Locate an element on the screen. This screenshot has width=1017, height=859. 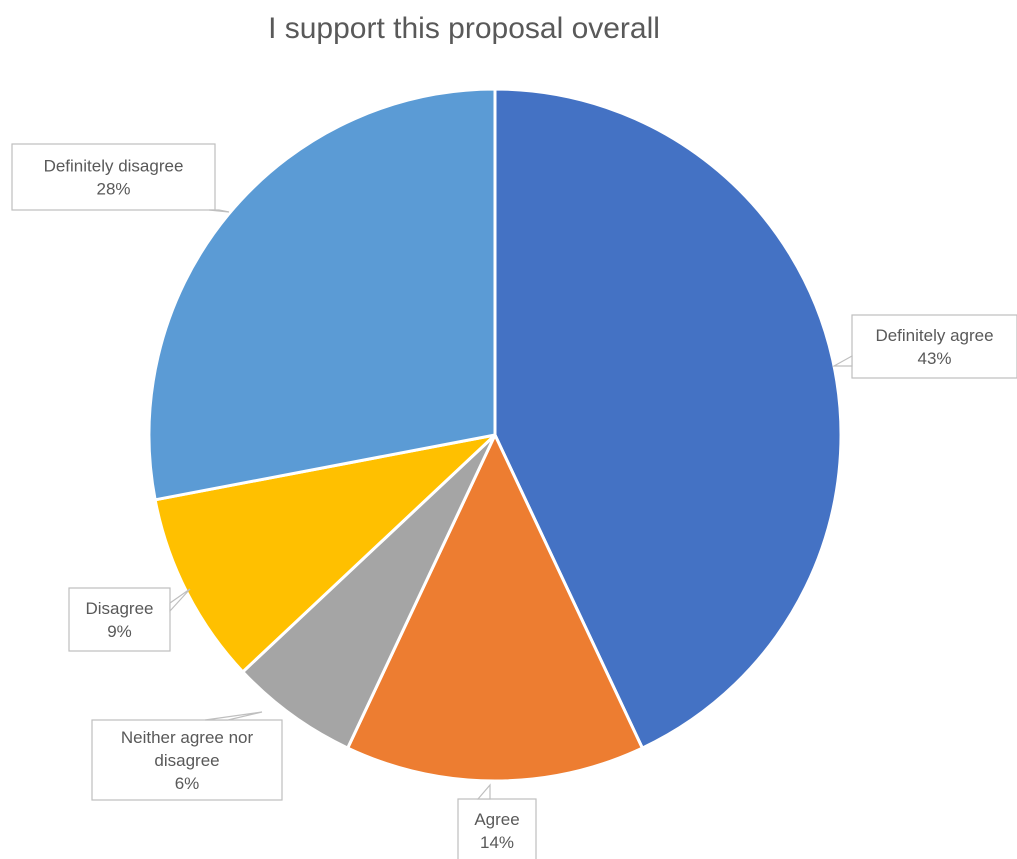
data-label-category: Disagree is located at coordinates (119, 608).